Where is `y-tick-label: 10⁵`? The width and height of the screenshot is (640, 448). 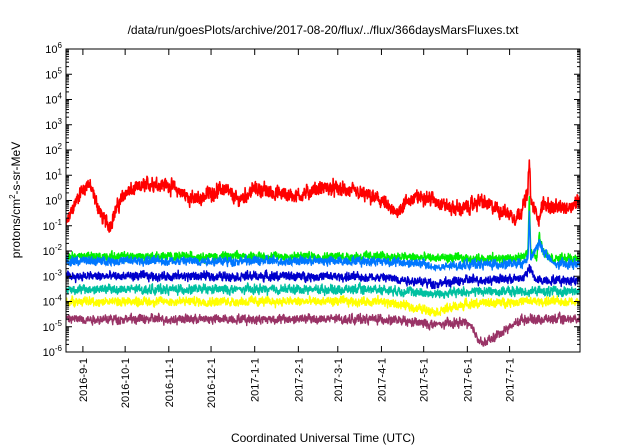
y-tick-label: 10⁵ is located at coordinates (53, 73).